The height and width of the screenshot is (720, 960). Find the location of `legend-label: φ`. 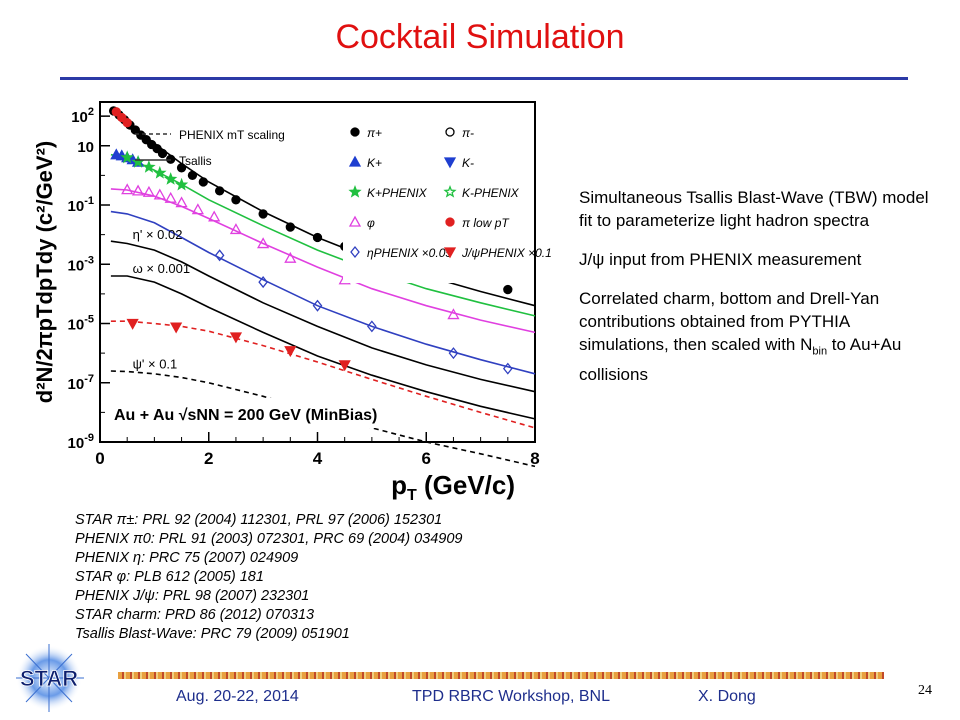

legend-label: φ is located at coordinates (371, 223).